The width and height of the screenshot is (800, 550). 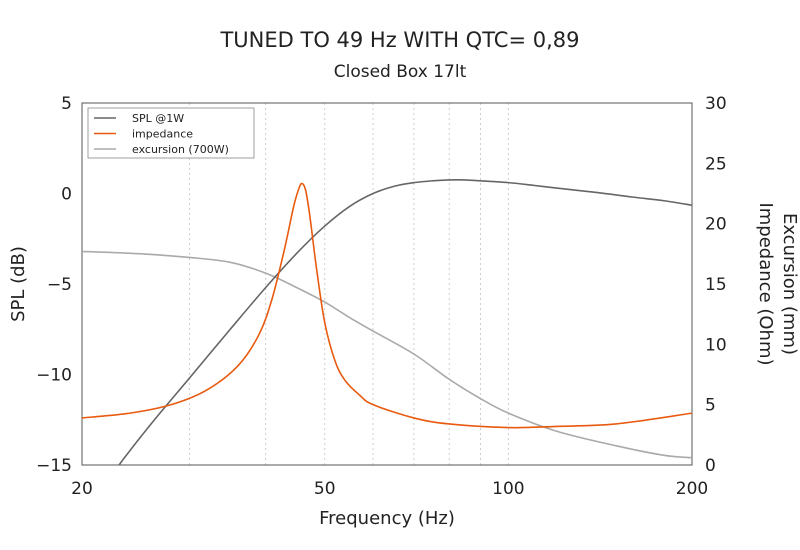 What do you see at coordinates (789, 284) in the screenshot?
I see `y-right-axis-title-excursion: Excursion (mm)` at bounding box center [789, 284].